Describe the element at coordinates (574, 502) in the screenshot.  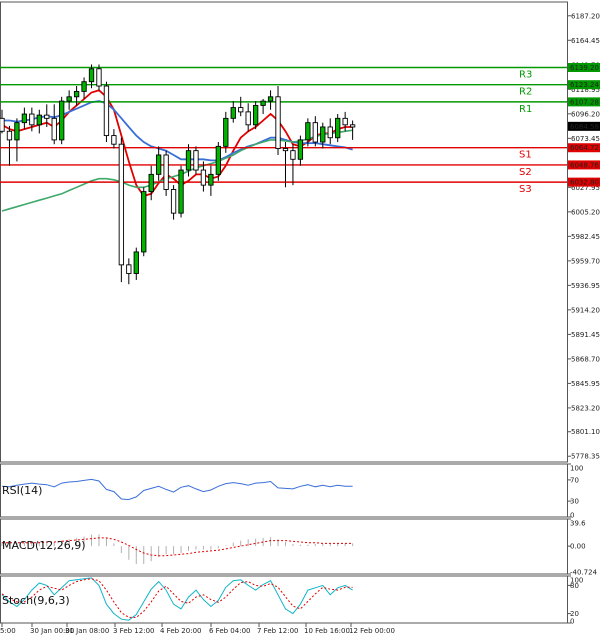
I see `rsi-tick-label: 30` at that location.